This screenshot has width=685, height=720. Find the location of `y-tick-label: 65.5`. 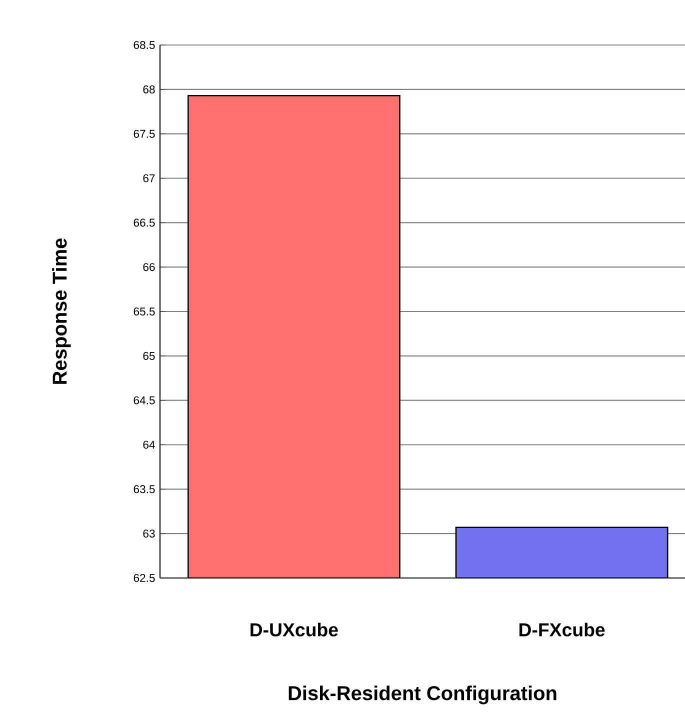

y-tick-label: 65.5 is located at coordinates (144, 311).